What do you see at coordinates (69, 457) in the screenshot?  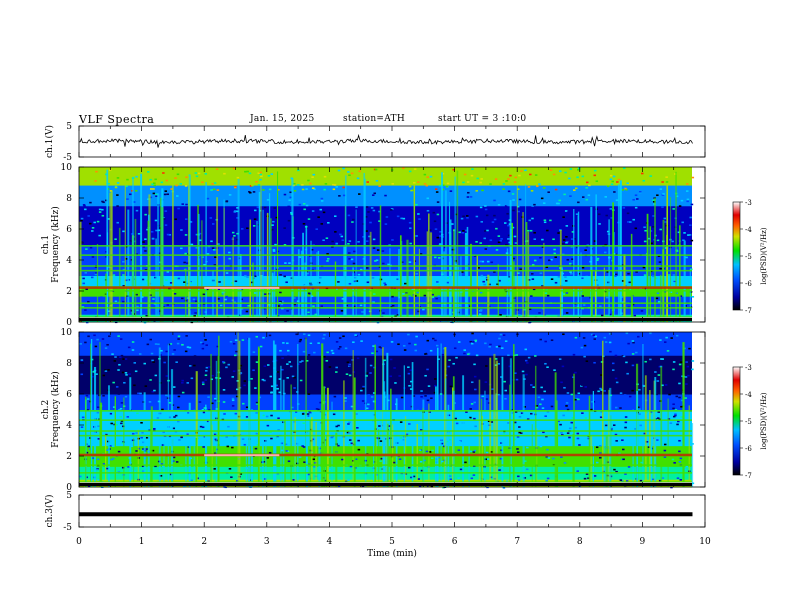 I see `s2-ytick-label: 2` at bounding box center [69, 457].